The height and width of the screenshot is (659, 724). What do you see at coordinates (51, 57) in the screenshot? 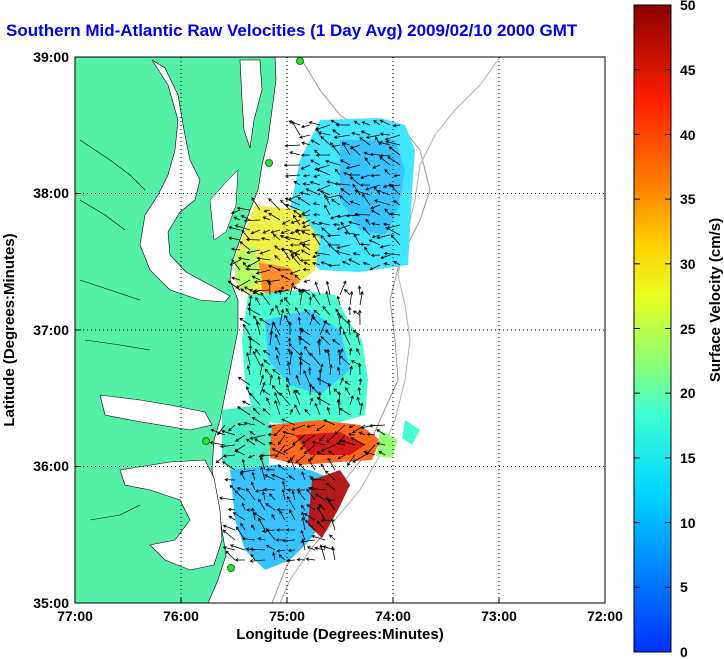
I see `y-tick-label: 39:00` at bounding box center [51, 57].